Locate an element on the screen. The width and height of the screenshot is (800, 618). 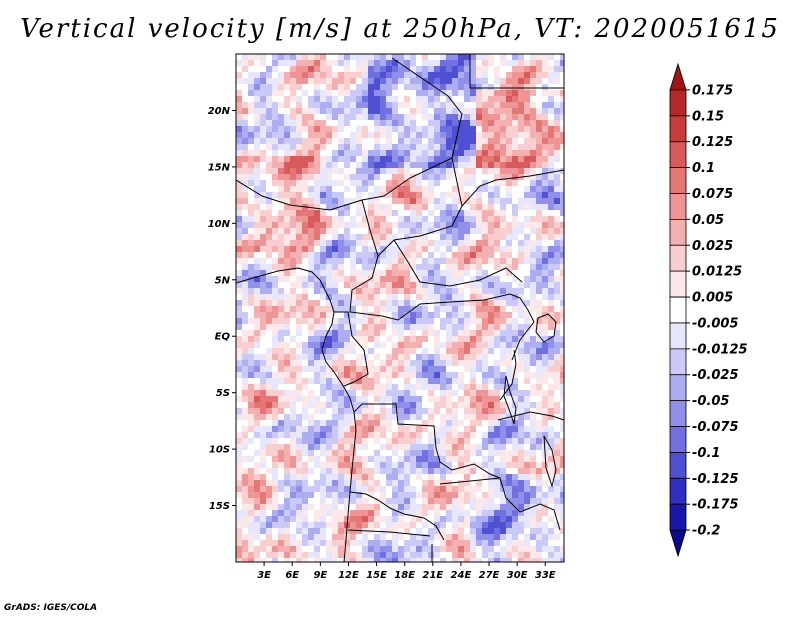
colorbar-swatch is located at coordinates (678, 362).